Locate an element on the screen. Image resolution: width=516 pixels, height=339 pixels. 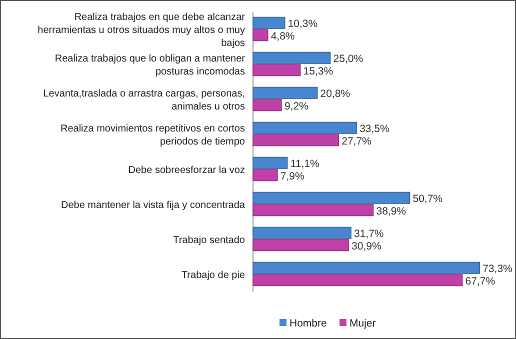
data-label: 73,3% is located at coordinates (497, 269).